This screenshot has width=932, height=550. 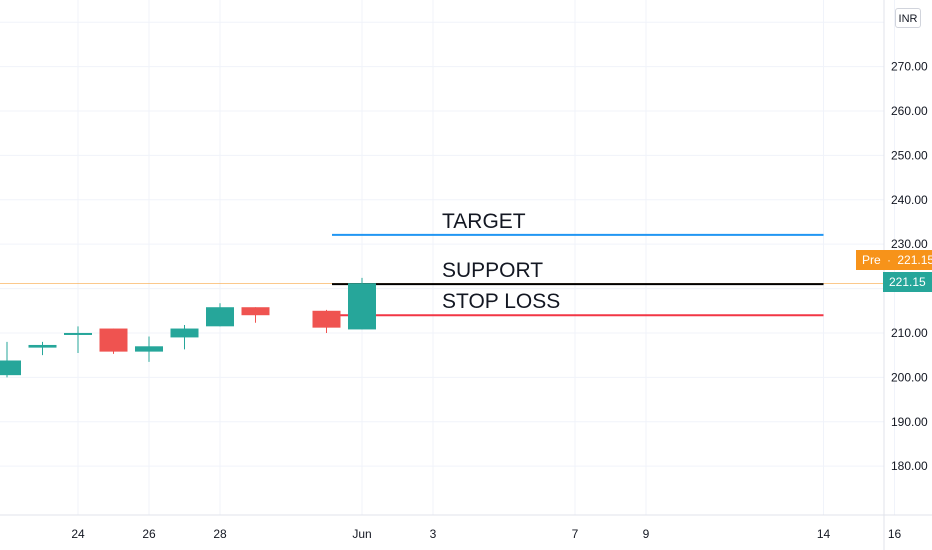 What do you see at coordinates (894, 260) in the screenshot?
I see `pre-market-price-badge: Pre · 221.15` at bounding box center [894, 260].